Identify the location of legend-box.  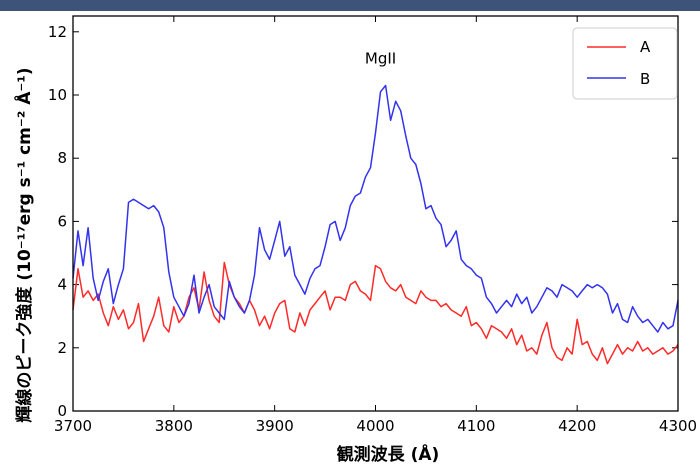
(625, 63).